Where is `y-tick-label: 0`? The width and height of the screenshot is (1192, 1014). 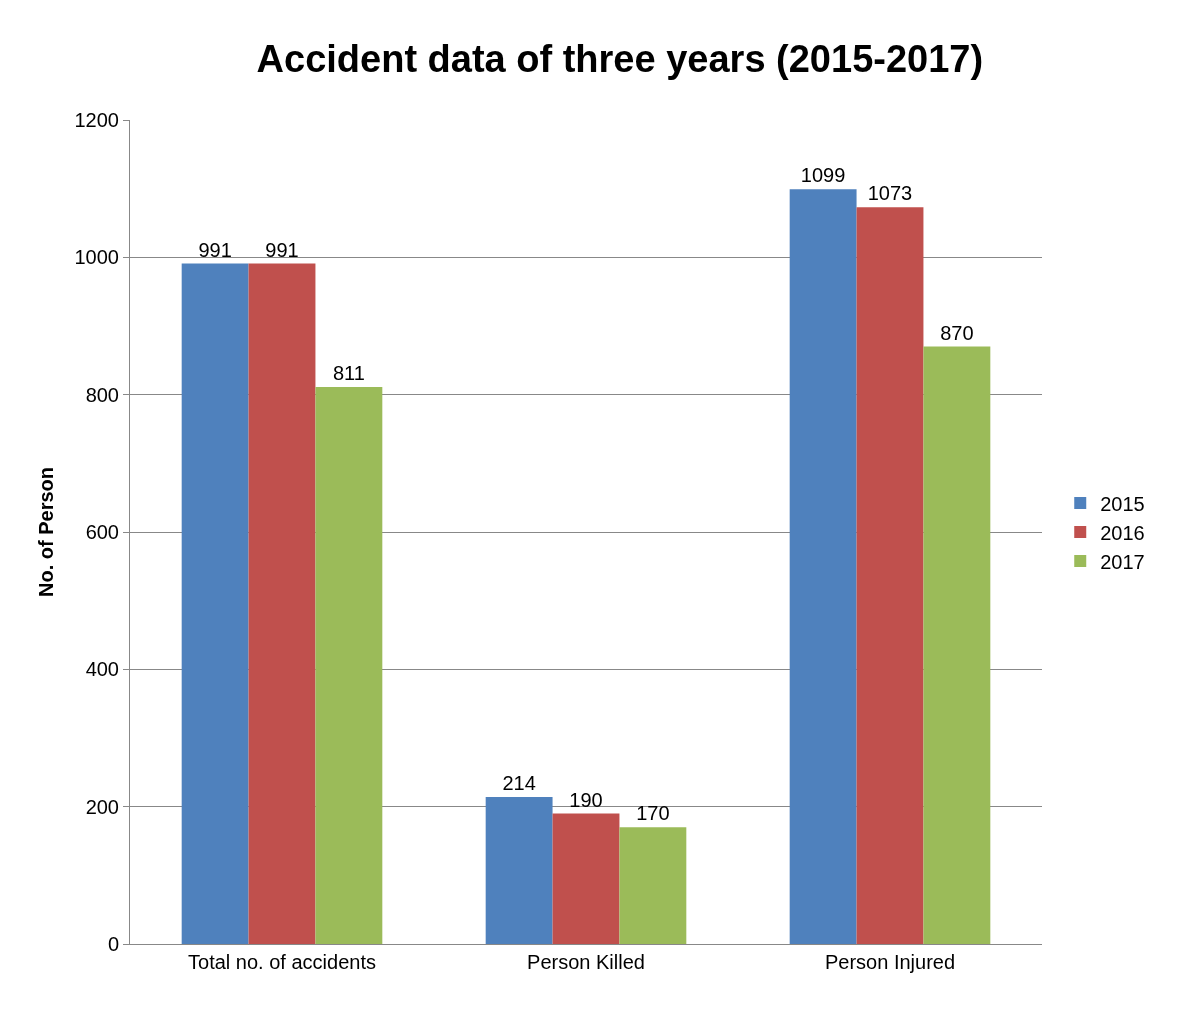
y-tick-label: 0 is located at coordinates (113, 944).